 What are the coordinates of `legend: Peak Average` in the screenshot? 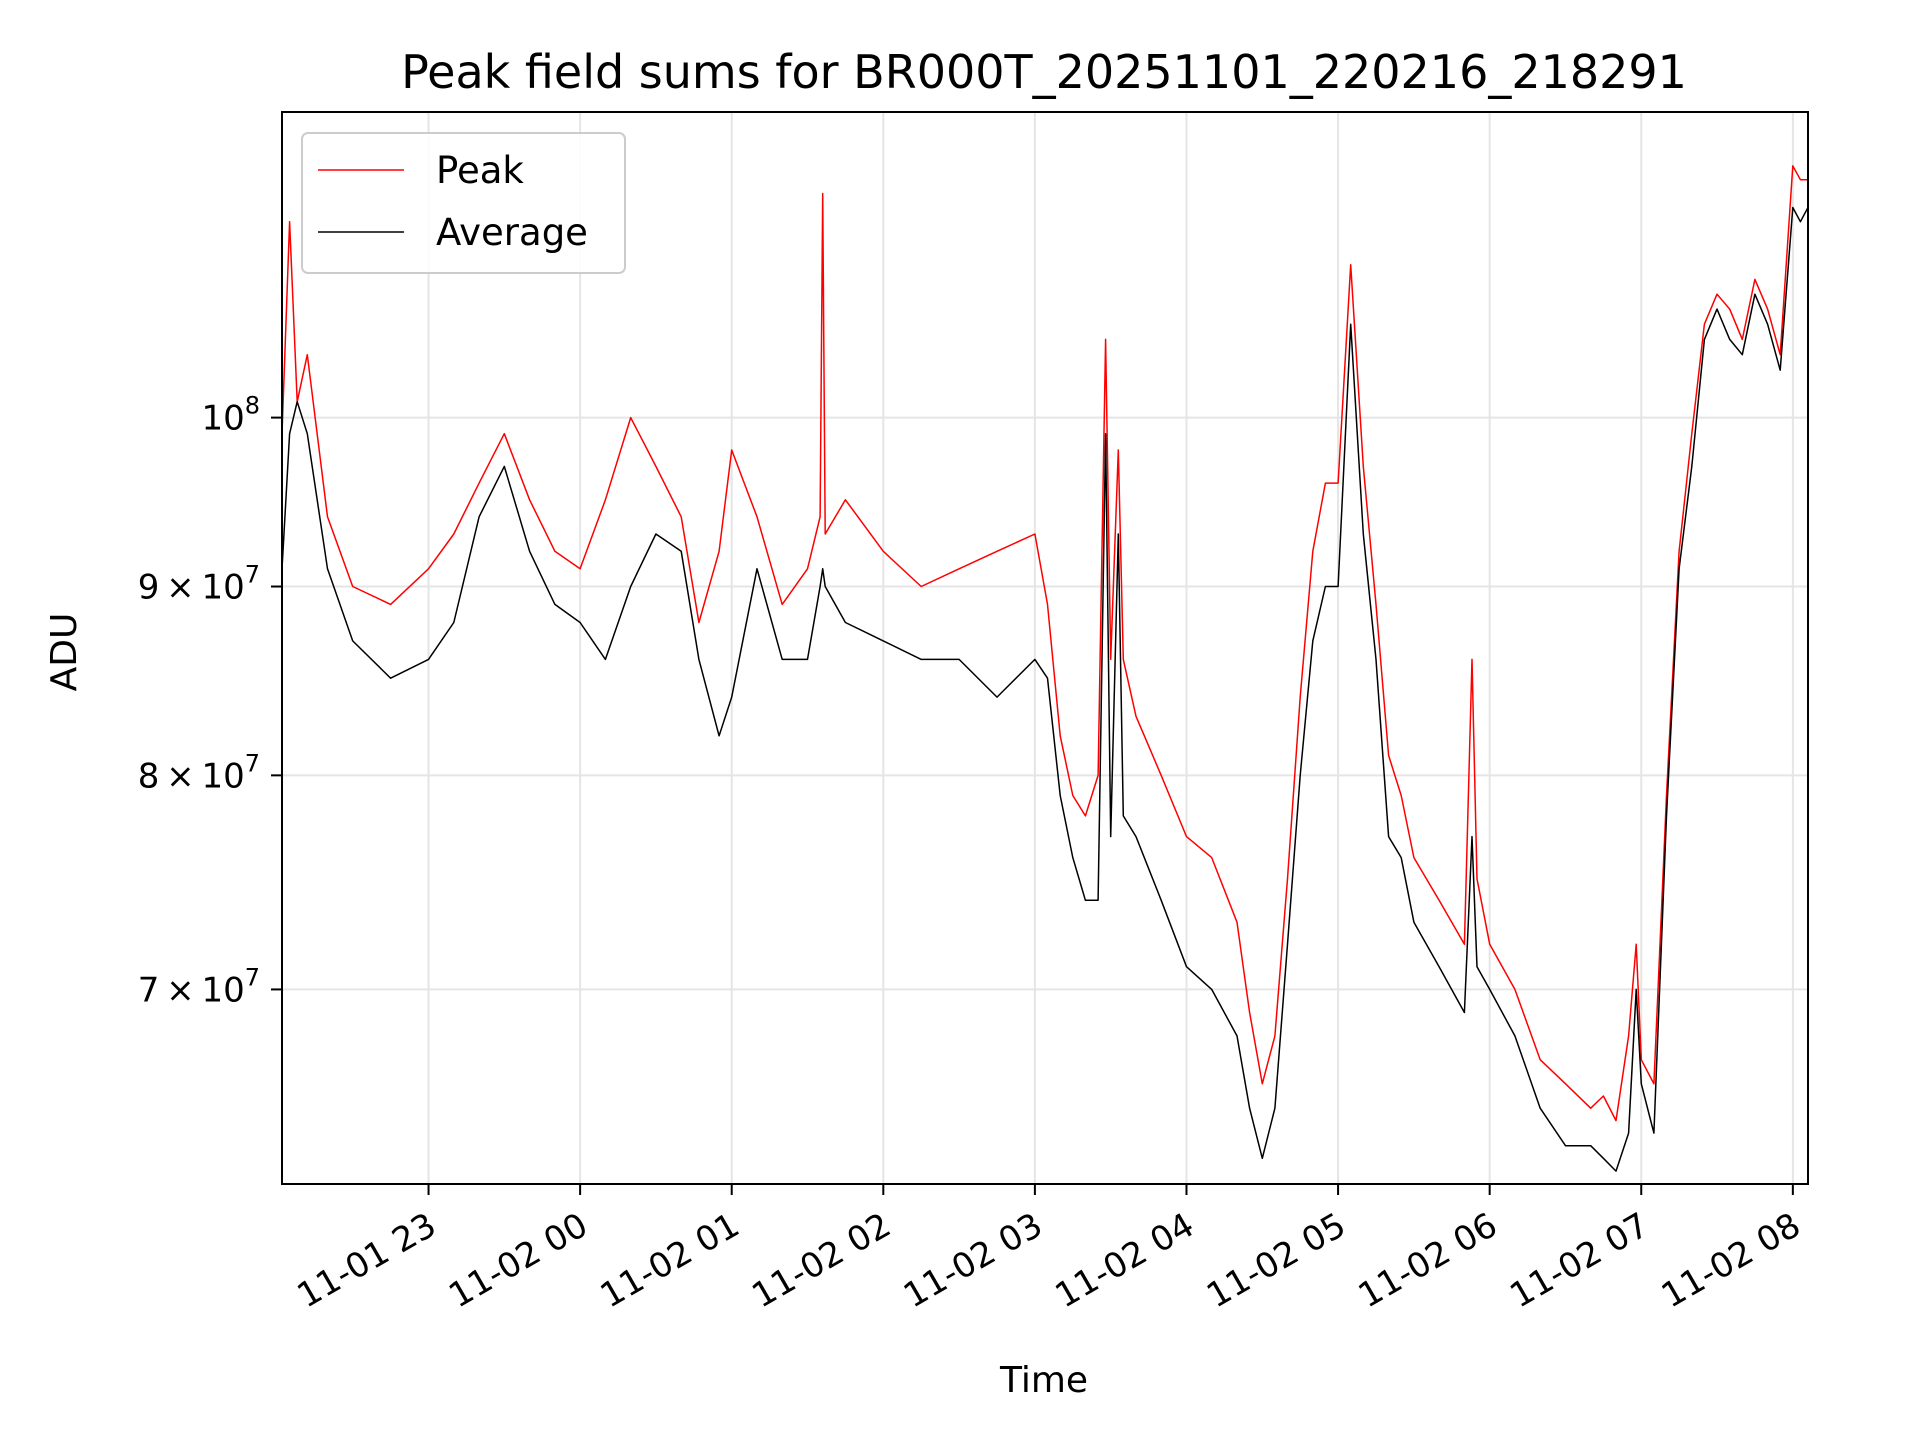 It's located at (463, 203).